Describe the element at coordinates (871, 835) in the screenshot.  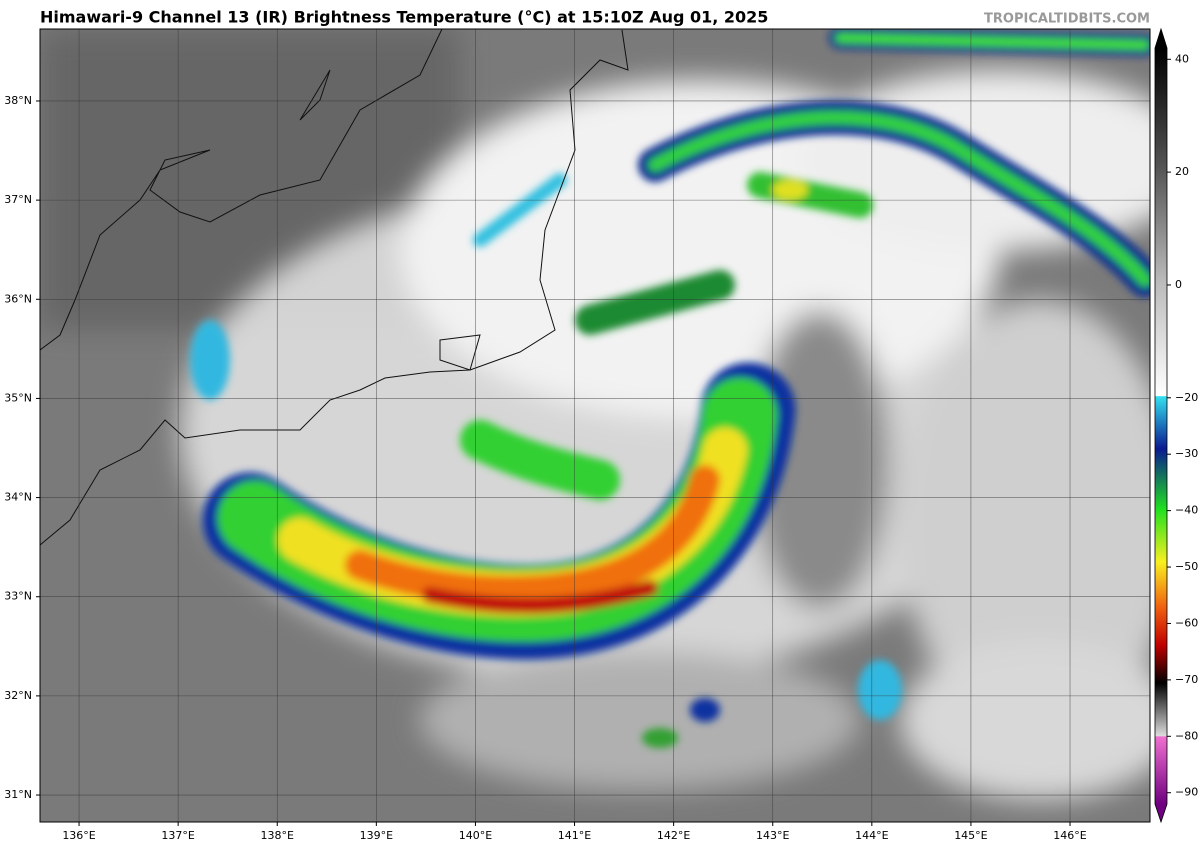
I see `x-tick-label: 144°E` at that location.